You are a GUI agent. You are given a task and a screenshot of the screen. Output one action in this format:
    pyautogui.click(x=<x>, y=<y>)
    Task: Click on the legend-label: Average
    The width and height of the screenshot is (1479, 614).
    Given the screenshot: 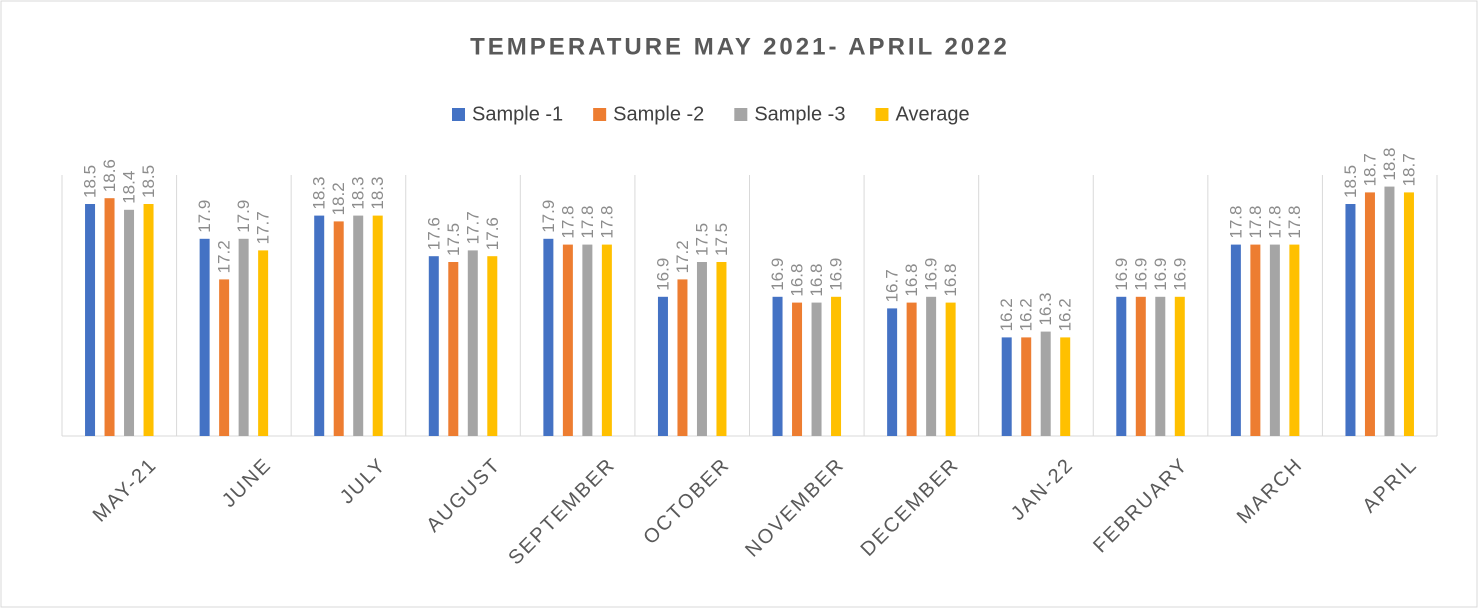 What is the action you would take?
    pyautogui.click(x=932, y=114)
    